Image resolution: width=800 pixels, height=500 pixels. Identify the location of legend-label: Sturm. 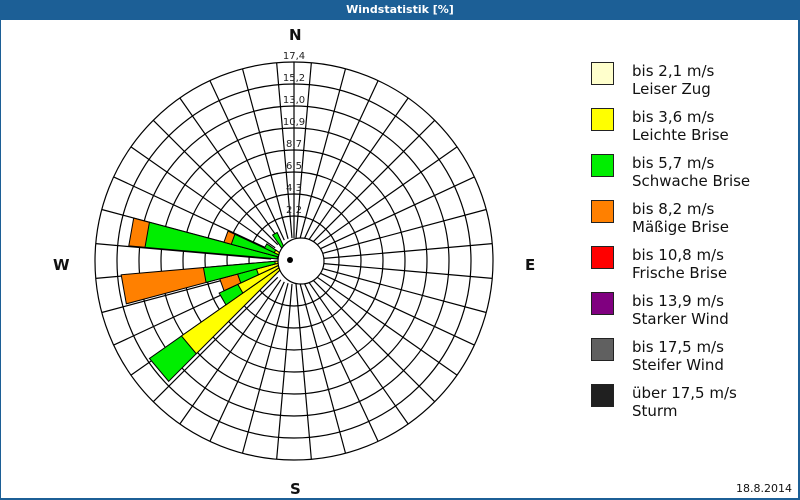
(655, 411).